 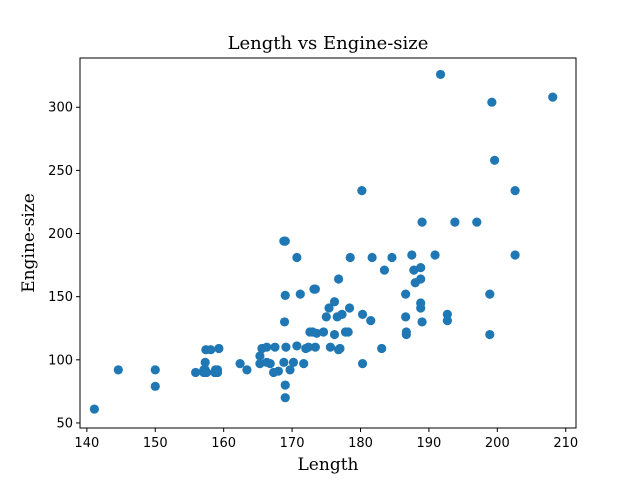 What do you see at coordinates (428, 443) in the screenshot?
I see `x-tick-label: 190` at bounding box center [428, 443].